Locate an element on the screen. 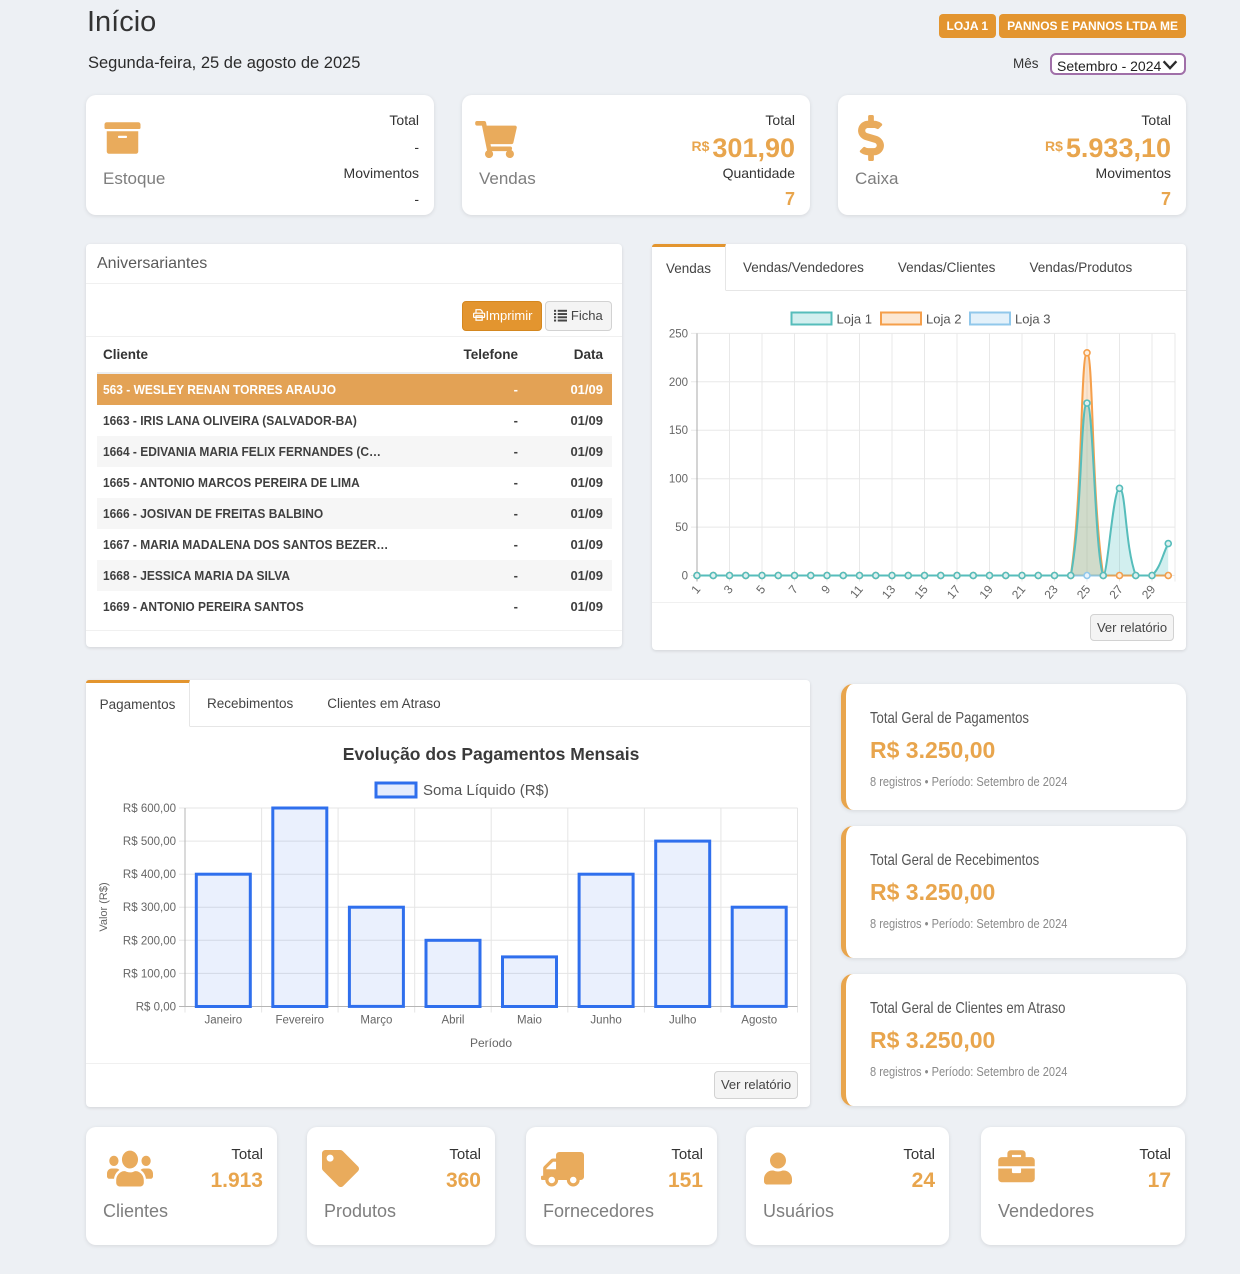 The image size is (1240, 1274). svg-text: 200 is located at coordinates (678, 383).